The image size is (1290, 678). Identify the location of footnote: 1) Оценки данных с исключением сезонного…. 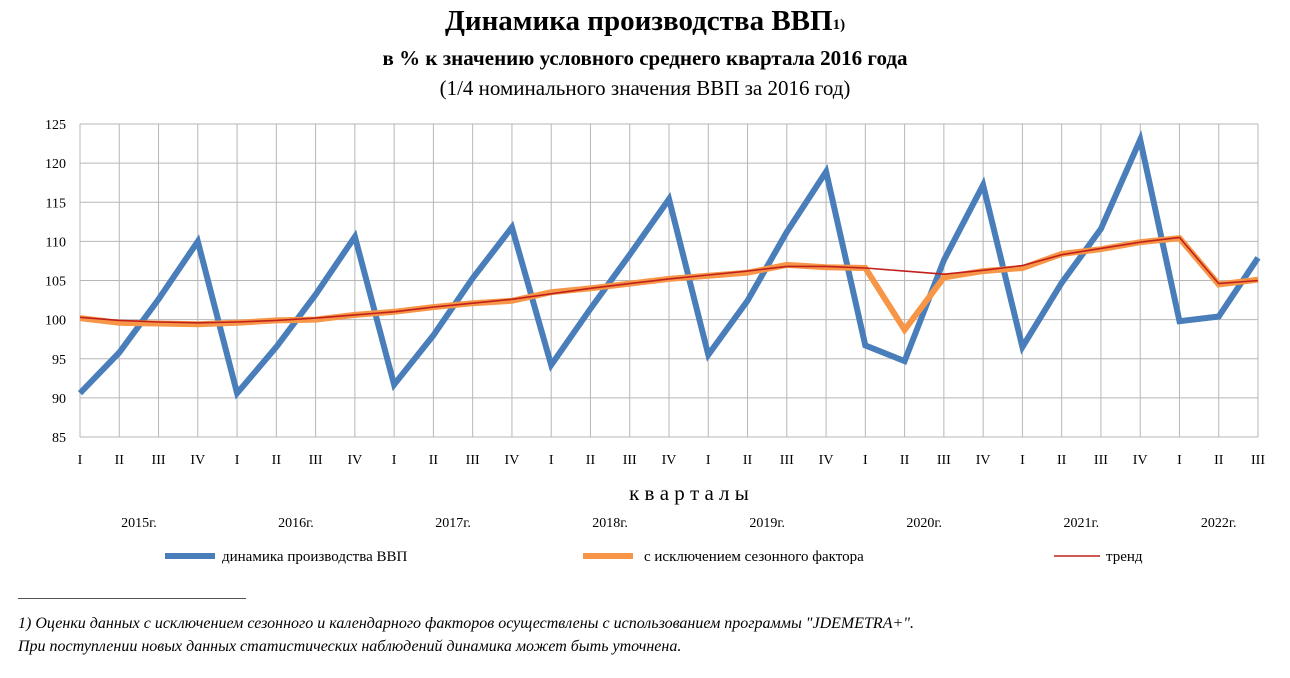
(649, 635).